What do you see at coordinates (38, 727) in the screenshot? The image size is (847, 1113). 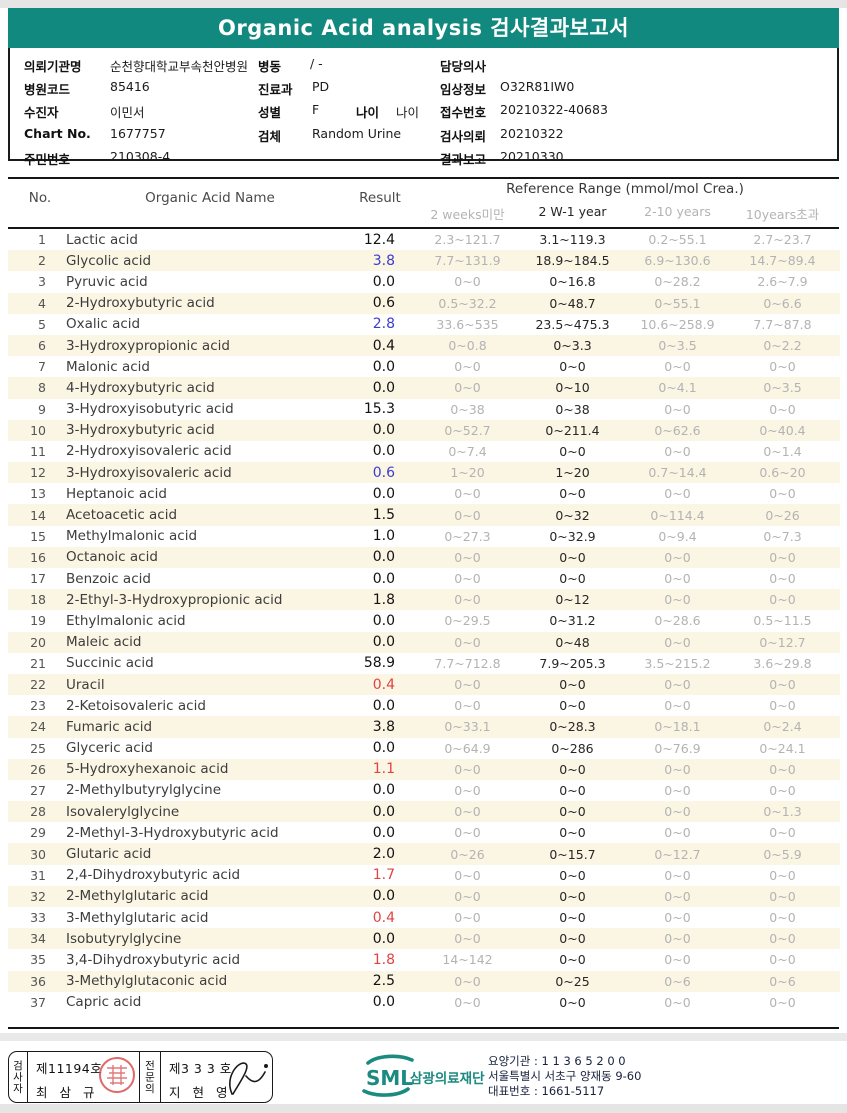 I see `row-number: 24` at bounding box center [38, 727].